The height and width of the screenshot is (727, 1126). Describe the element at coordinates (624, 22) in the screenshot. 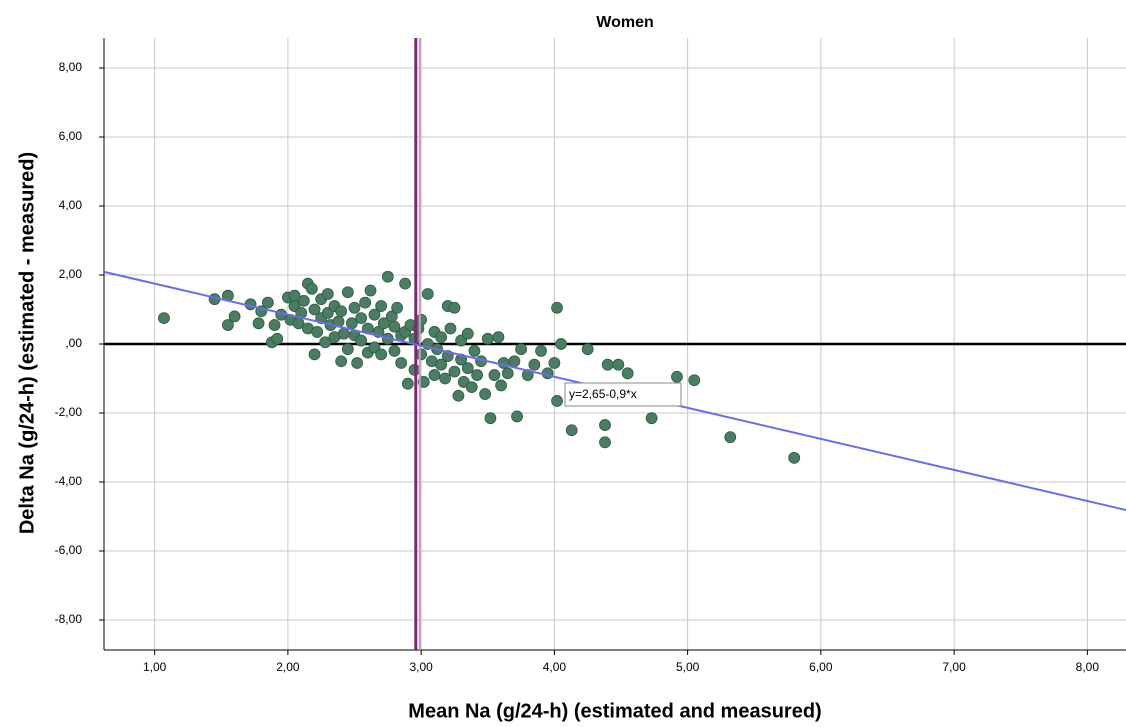

I see `chart-title: Women` at that location.